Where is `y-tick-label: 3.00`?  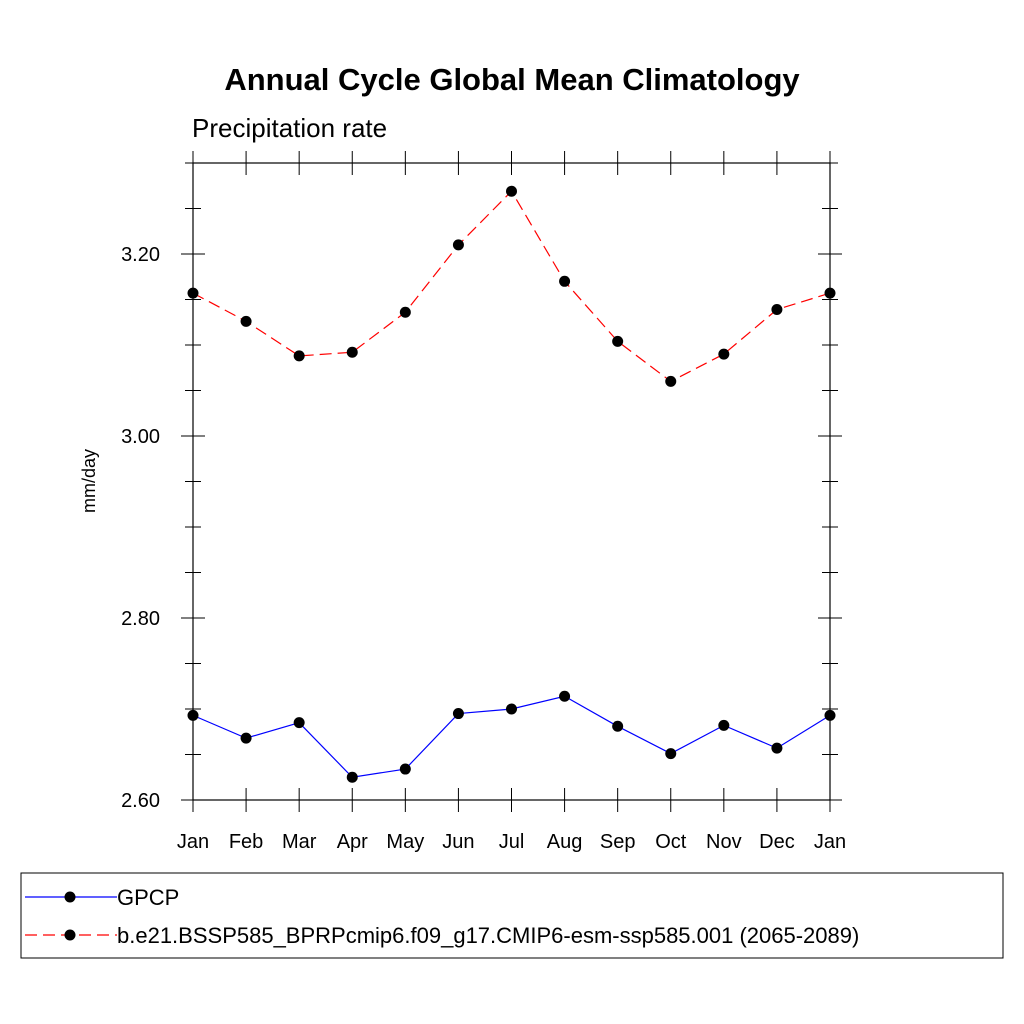 y-tick-label: 3.00 is located at coordinates (140, 437).